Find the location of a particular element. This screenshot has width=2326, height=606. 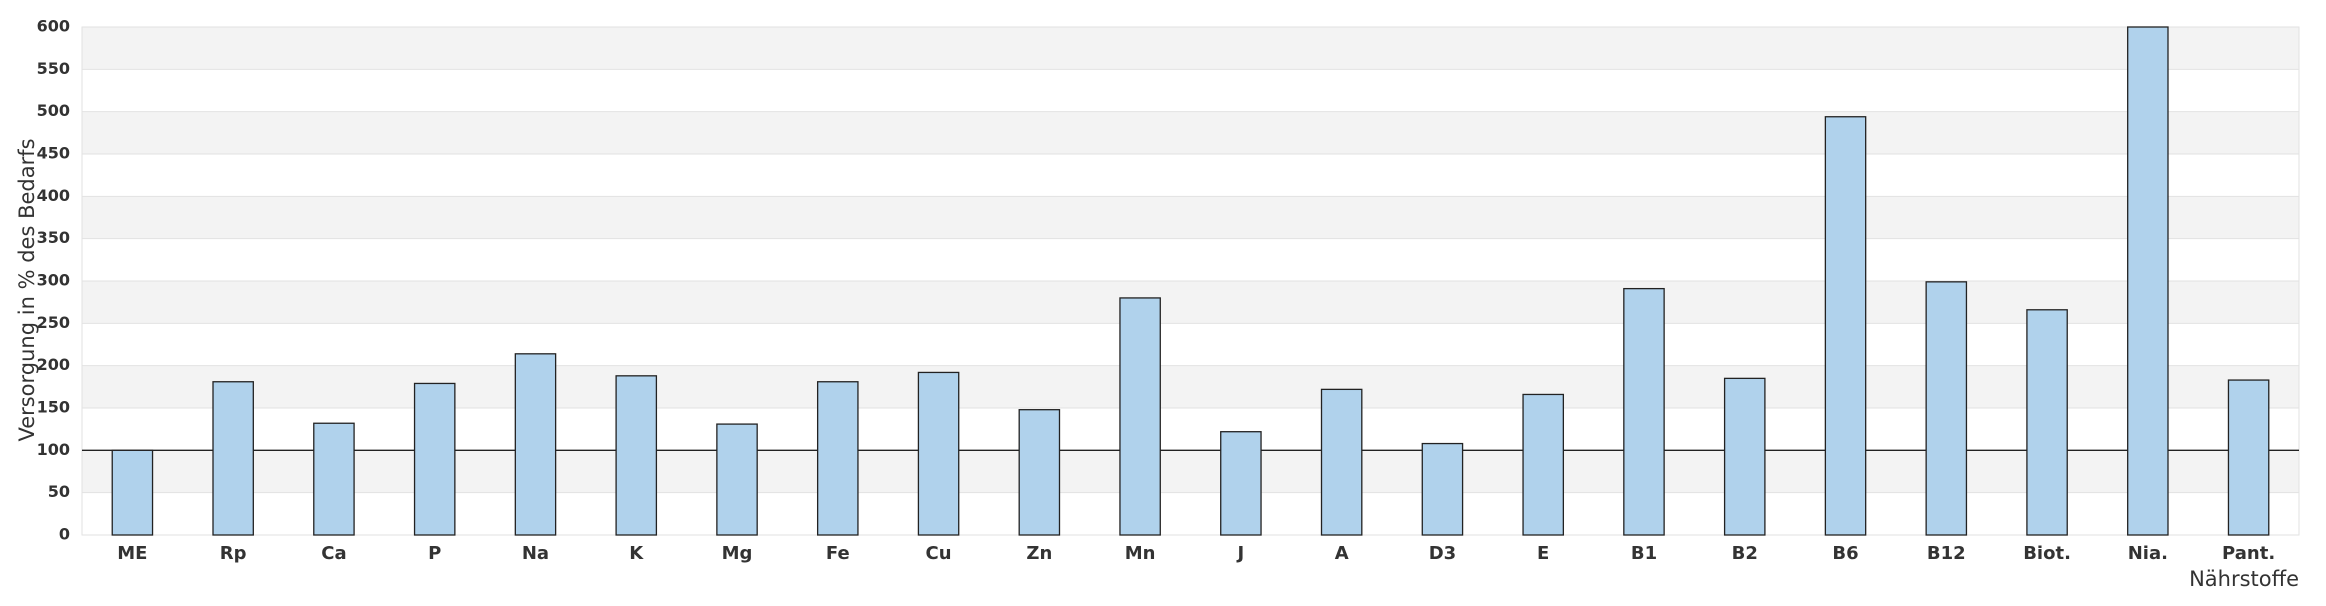

x-axis-title: Nährstoffe is located at coordinates (2244, 579).